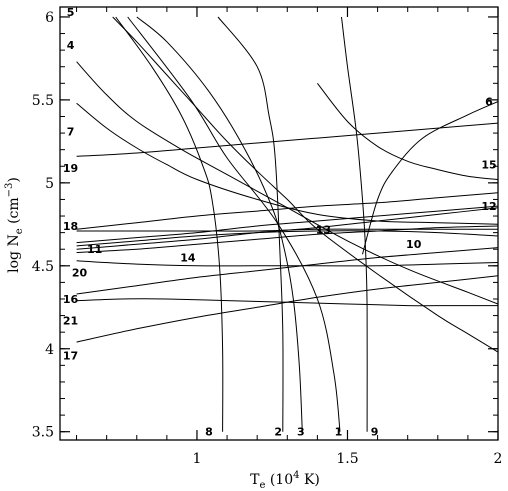 Image resolution: width=508 pixels, height=491 pixels. Describe the element at coordinates (188, 258) in the screenshot. I see `series-label-14: 14` at that location.